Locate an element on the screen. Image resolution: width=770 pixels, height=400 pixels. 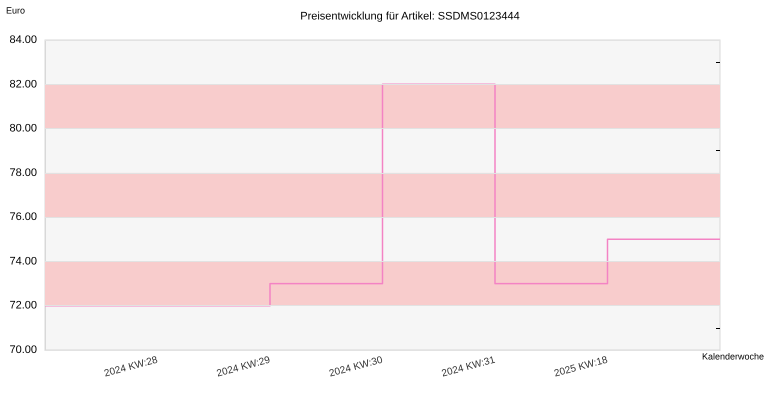
y-tick-label: 80.00 is located at coordinates (23, 128).